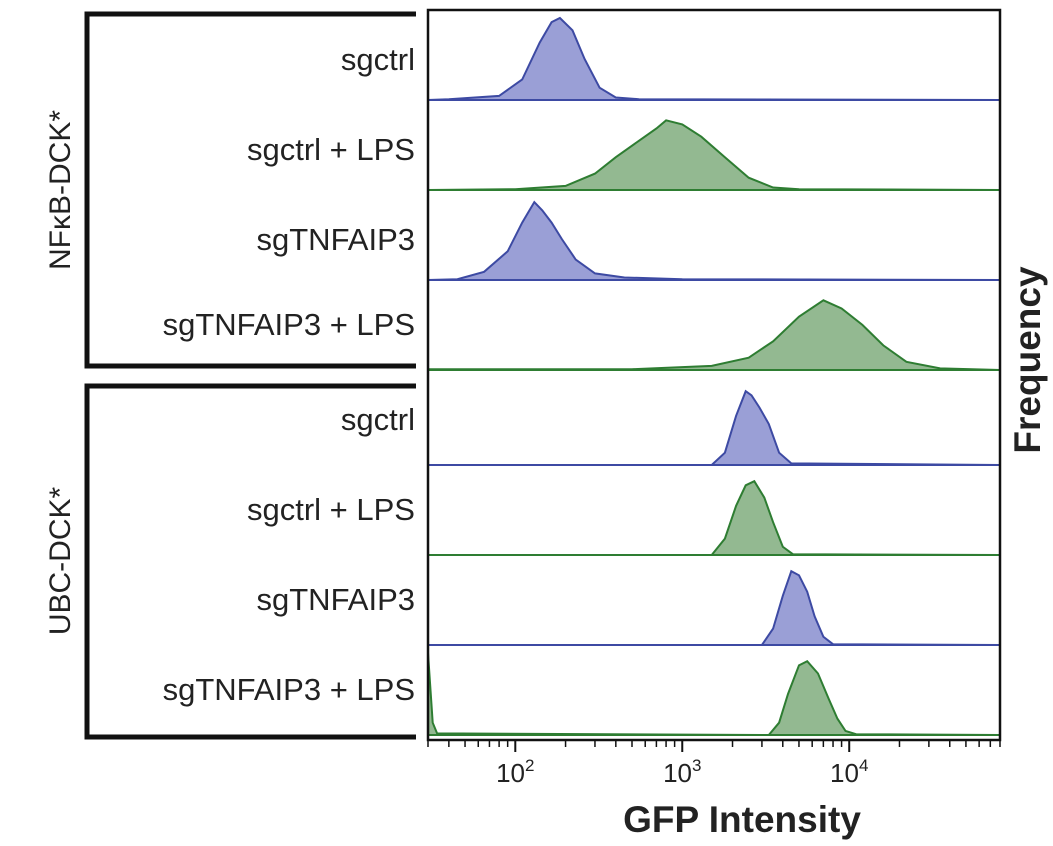 The width and height of the screenshot is (1053, 846). I want to click on row-label-0-0: sgctrl, so click(378, 59).